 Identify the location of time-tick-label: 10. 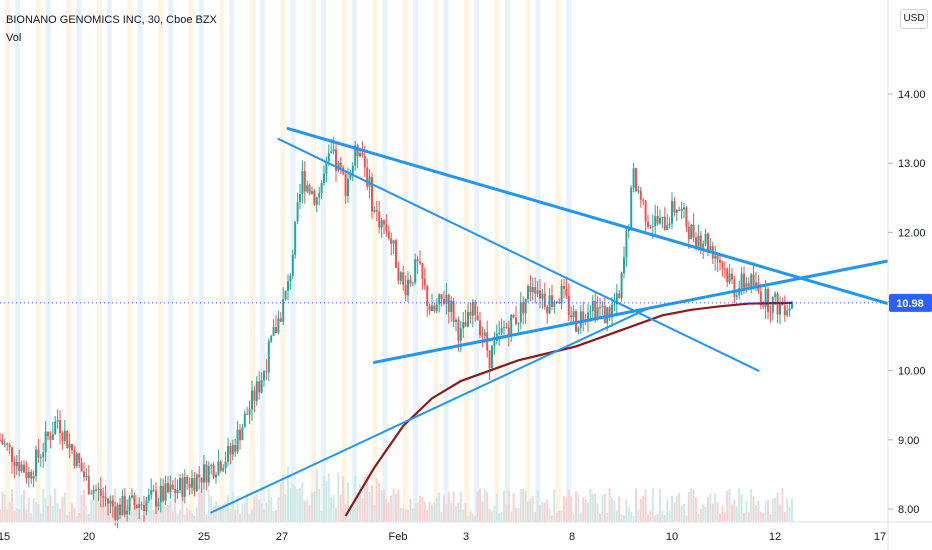
(672, 537).